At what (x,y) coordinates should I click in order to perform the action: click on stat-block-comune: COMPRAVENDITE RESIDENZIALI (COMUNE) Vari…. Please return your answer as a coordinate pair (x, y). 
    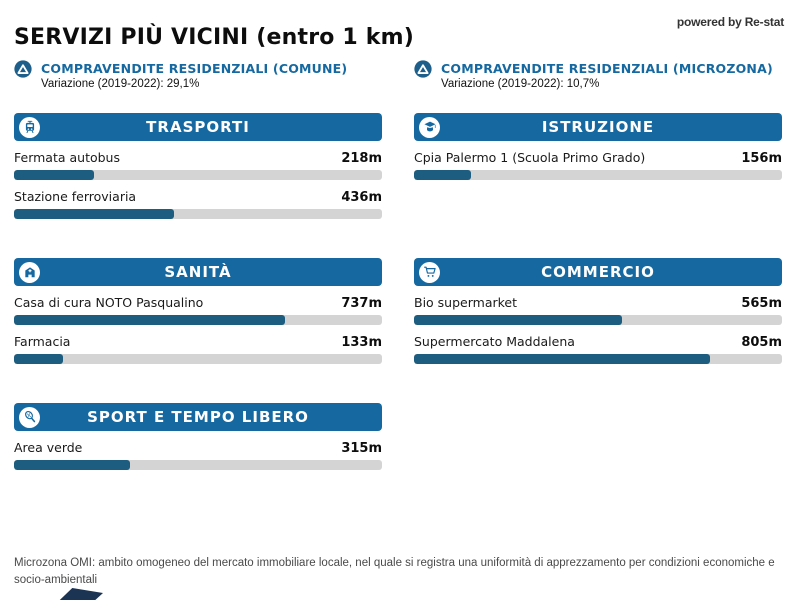
    Looking at the image, I should click on (198, 75).